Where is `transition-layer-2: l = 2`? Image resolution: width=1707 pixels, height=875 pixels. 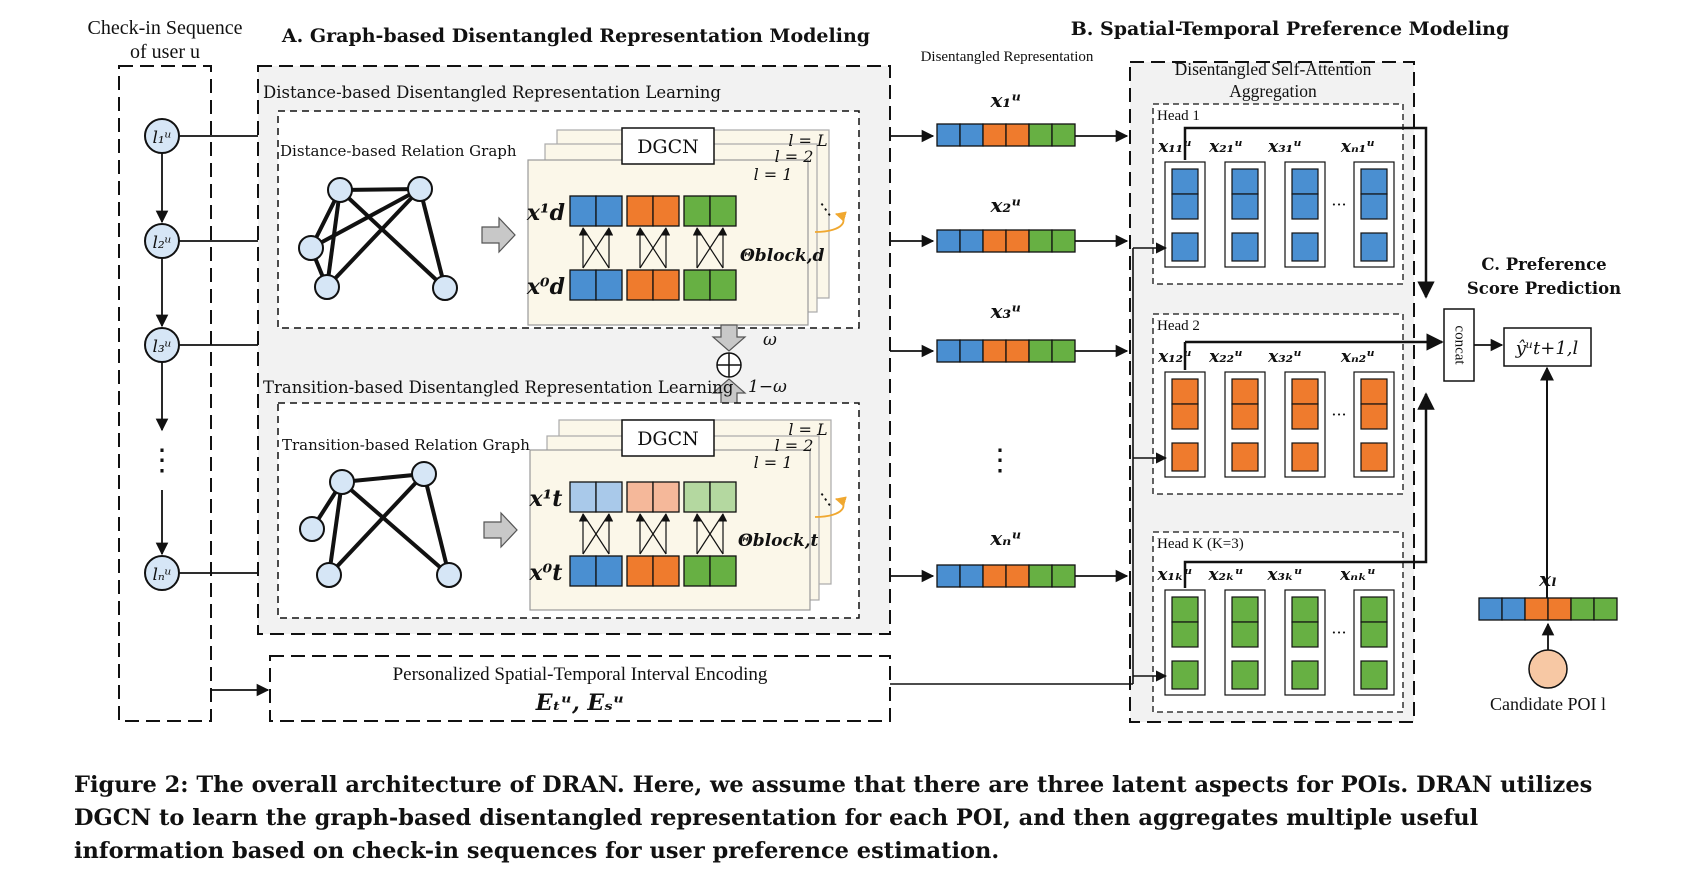
transition-layer-2: l = 2 is located at coordinates (794, 445).